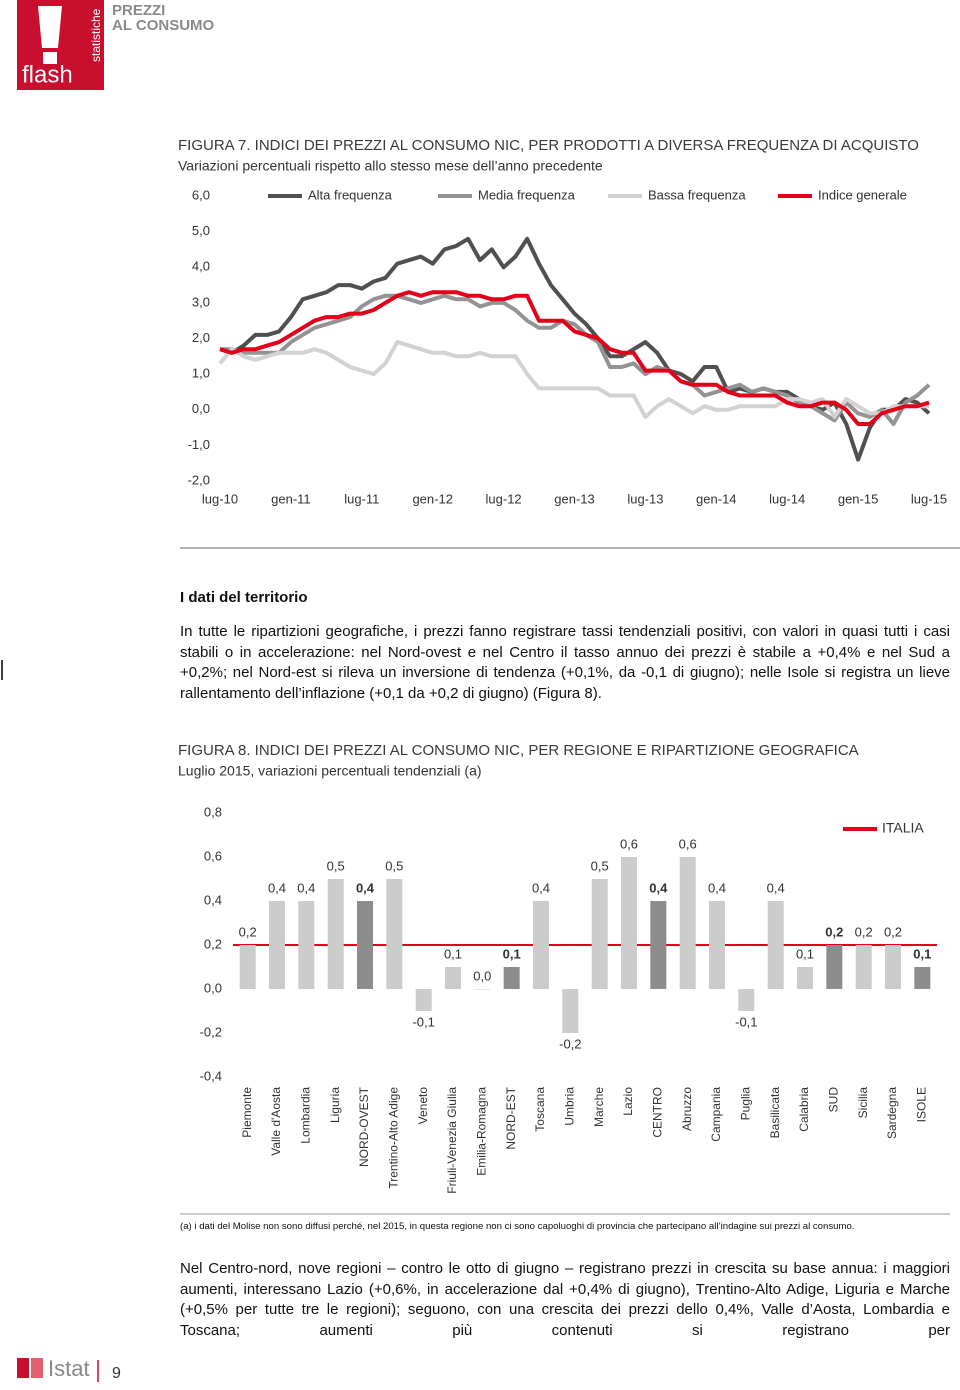 This screenshot has width=960, height=1390. I want to click on x-tick-label: CENTRO, so click(658, 1112).